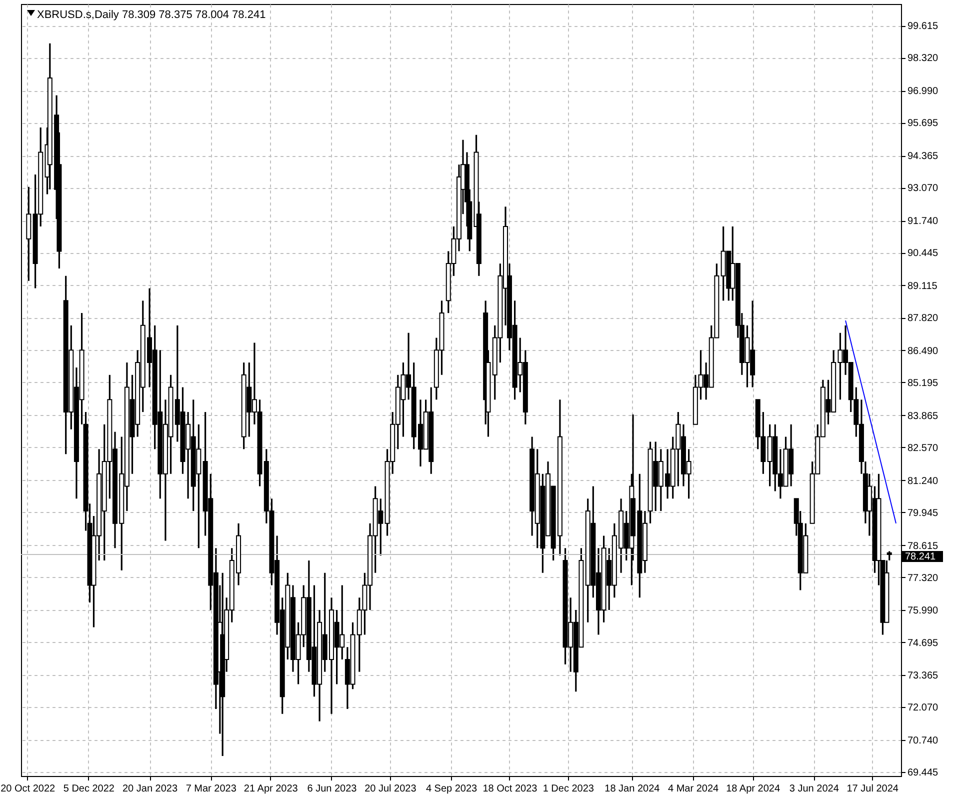 The height and width of the screenshot is (805, 978). What do you see at coordinates (923, 383) in the screenshot?
I see `y-tick-label: 85.195` at bounding box center [923, 383].